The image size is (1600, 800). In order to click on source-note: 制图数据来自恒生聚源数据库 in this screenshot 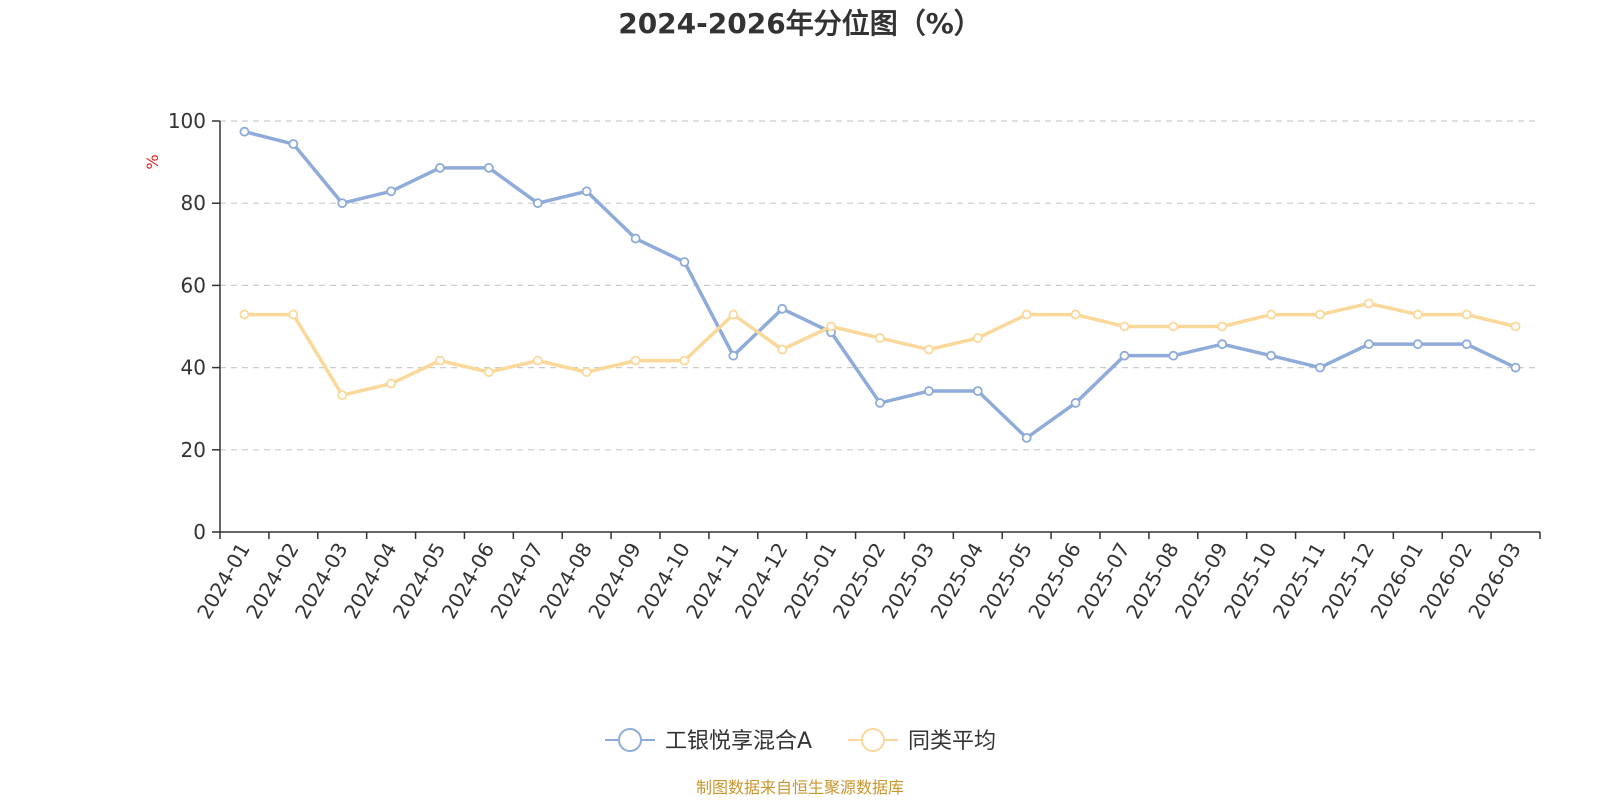, I will do `click(800, 787)`.